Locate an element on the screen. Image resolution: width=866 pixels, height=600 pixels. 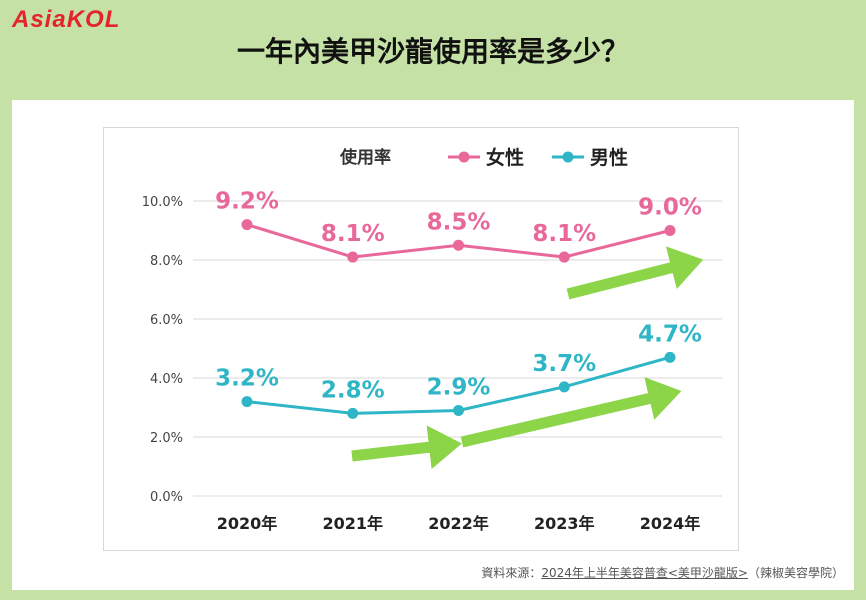
legend-title: 使用率 is located at coordinates (365, 157).